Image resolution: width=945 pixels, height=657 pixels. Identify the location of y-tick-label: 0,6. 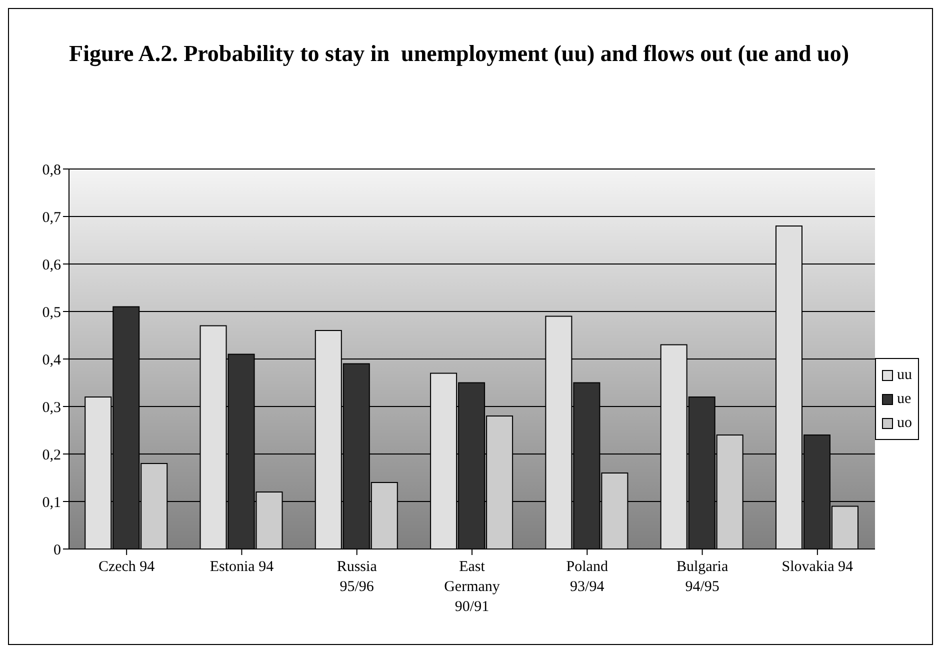
(52, 265).